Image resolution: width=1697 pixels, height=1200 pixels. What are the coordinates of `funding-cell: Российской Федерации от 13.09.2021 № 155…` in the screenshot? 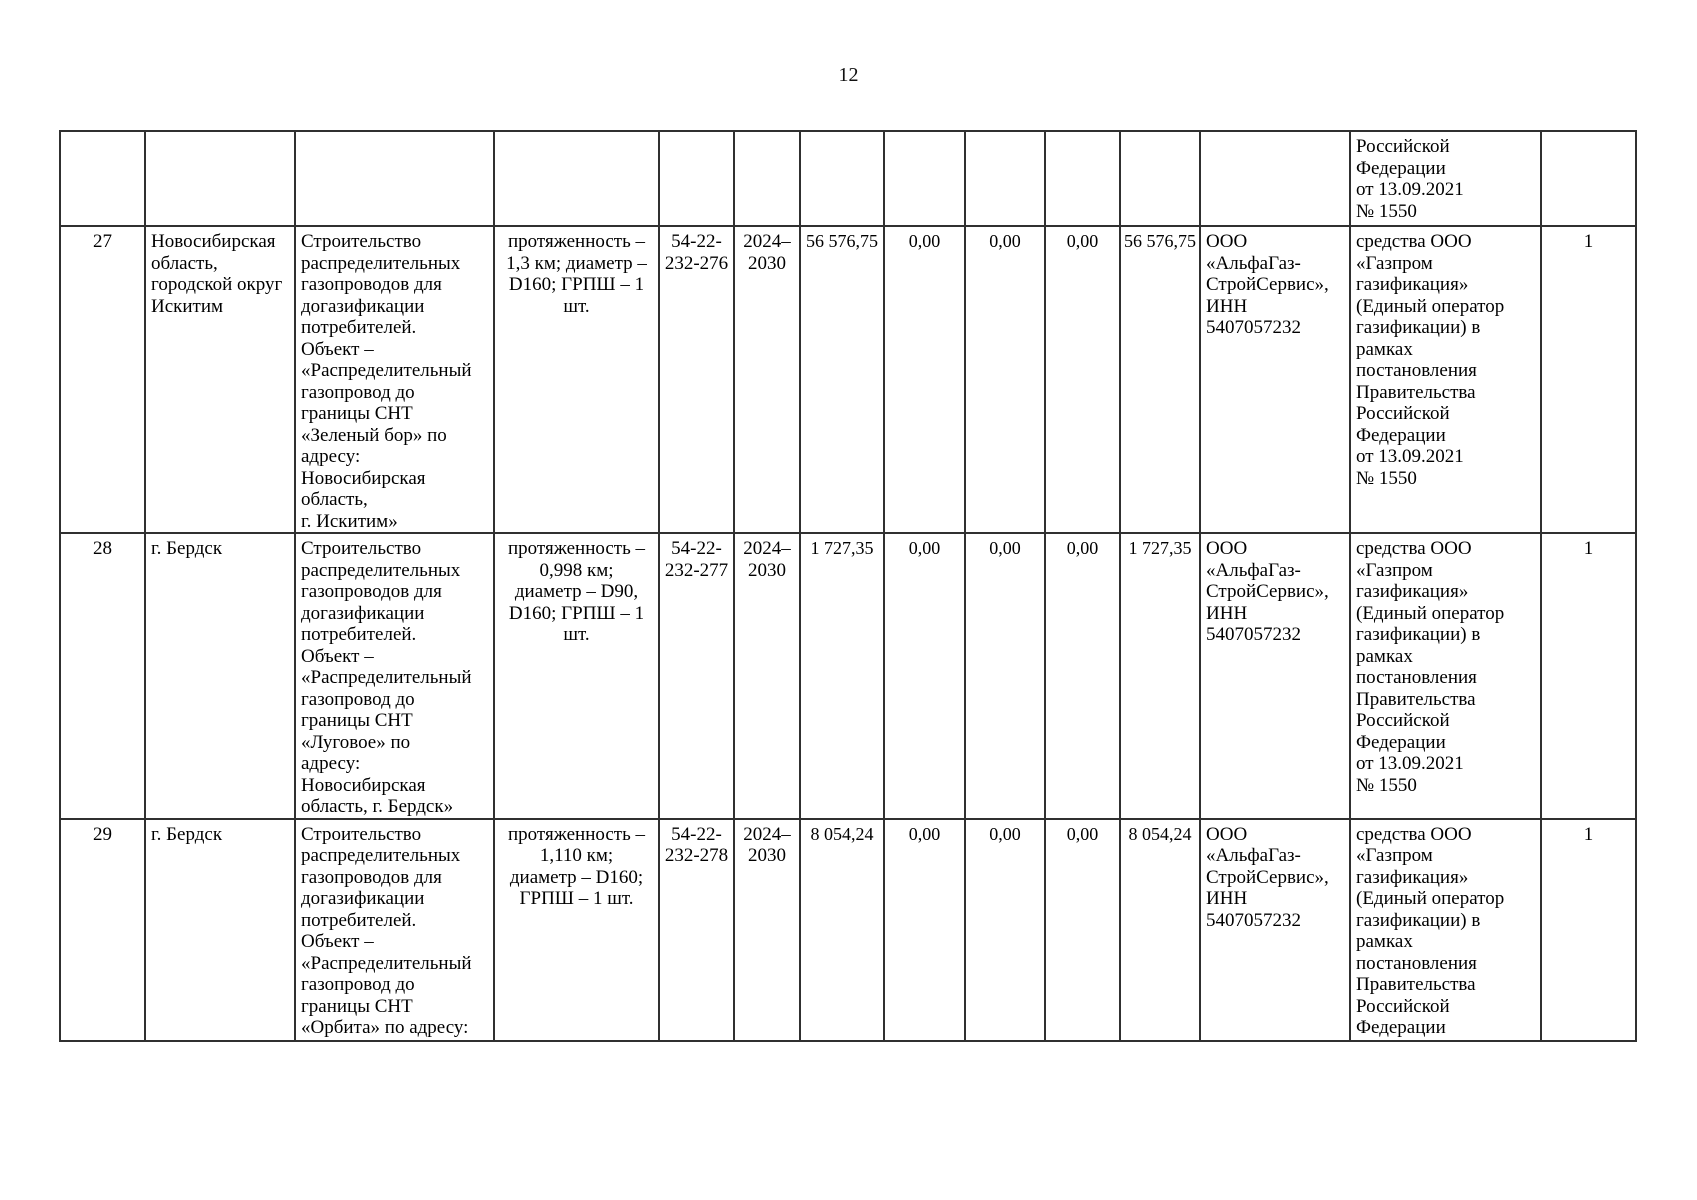 It's located at (1445, 178).